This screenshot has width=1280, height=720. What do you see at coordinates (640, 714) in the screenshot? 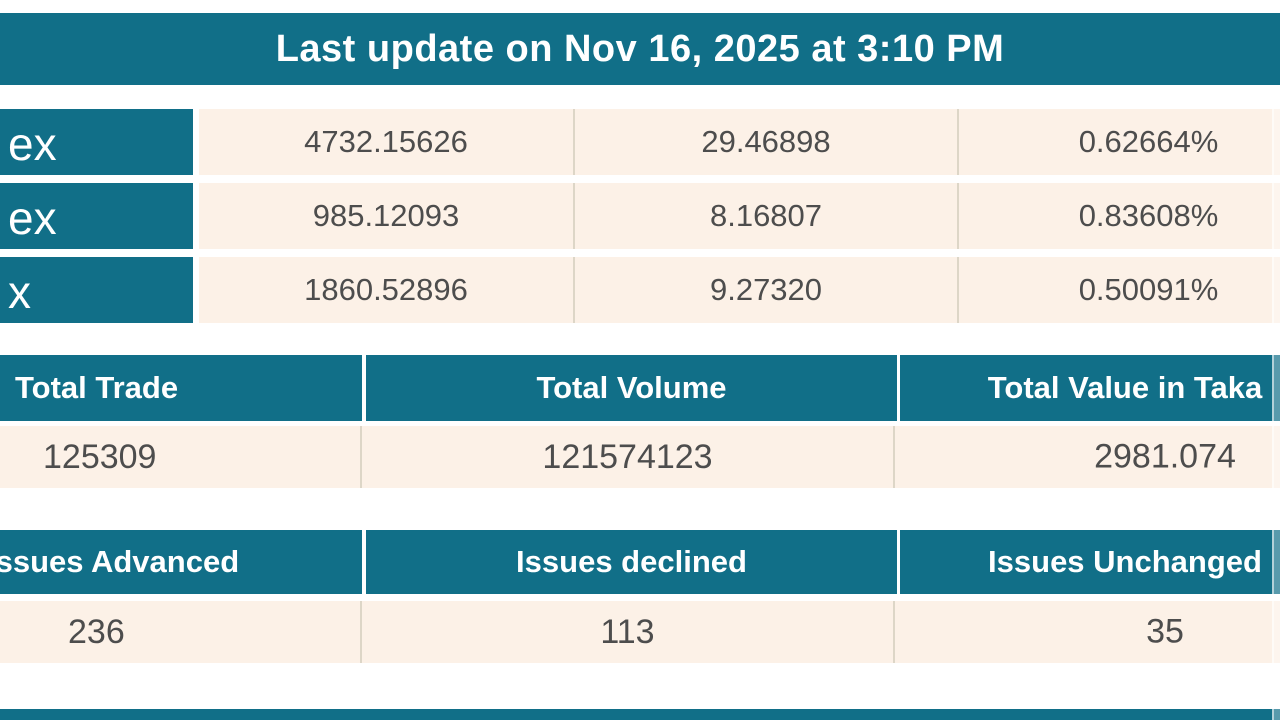
I see `bottom-teal-bar` at bounding box center [640, 714].